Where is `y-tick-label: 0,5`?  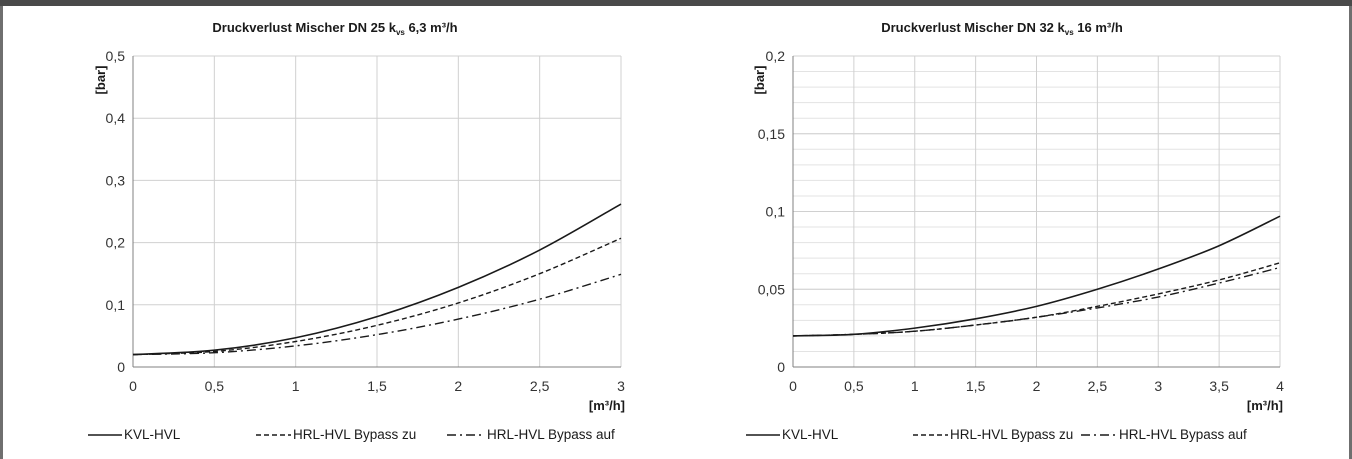
y-tick-label: 0,5 is located at coordinates (116, 56).